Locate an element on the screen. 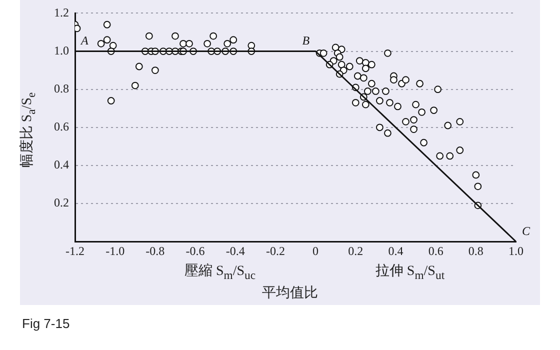  x-tick-label: 0.8 is located at coordinates (476, 251).